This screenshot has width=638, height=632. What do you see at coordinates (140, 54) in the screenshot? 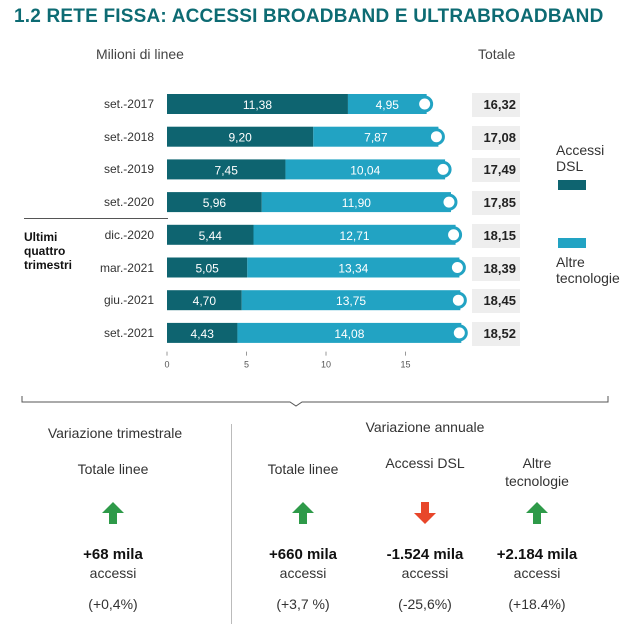
I see `y-axis-header: Milioni di linee` at bounding box center [140, 54].